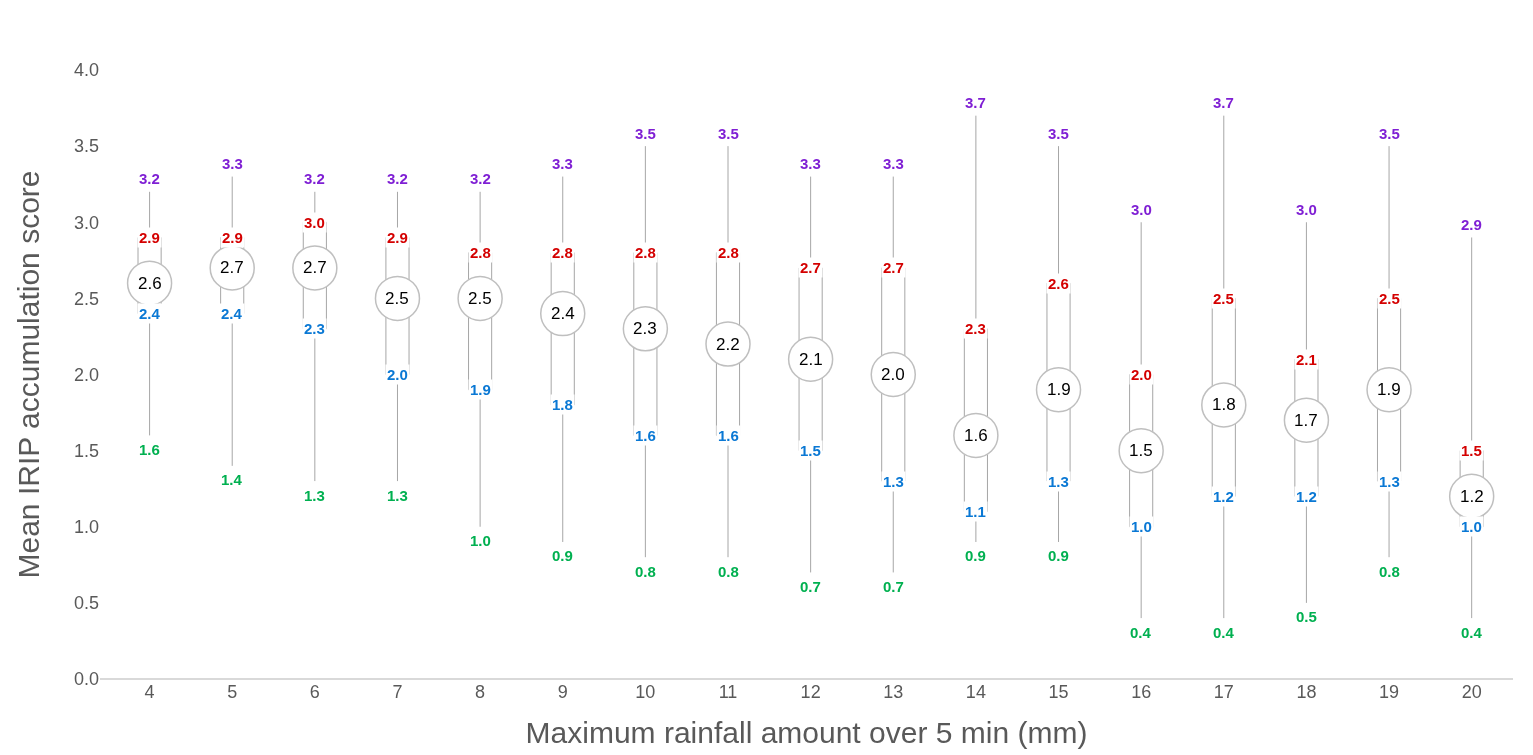 The width and height of the screenshot is (1533, 755). Describe the element at coordinates (397, 692) in the screenshot. I see `x-tick-label: 7` at that location.